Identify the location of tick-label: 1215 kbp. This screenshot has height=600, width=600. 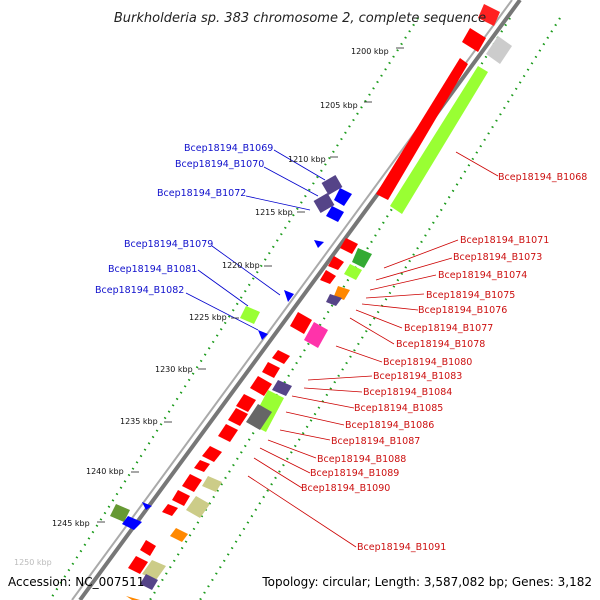
(274, 212).